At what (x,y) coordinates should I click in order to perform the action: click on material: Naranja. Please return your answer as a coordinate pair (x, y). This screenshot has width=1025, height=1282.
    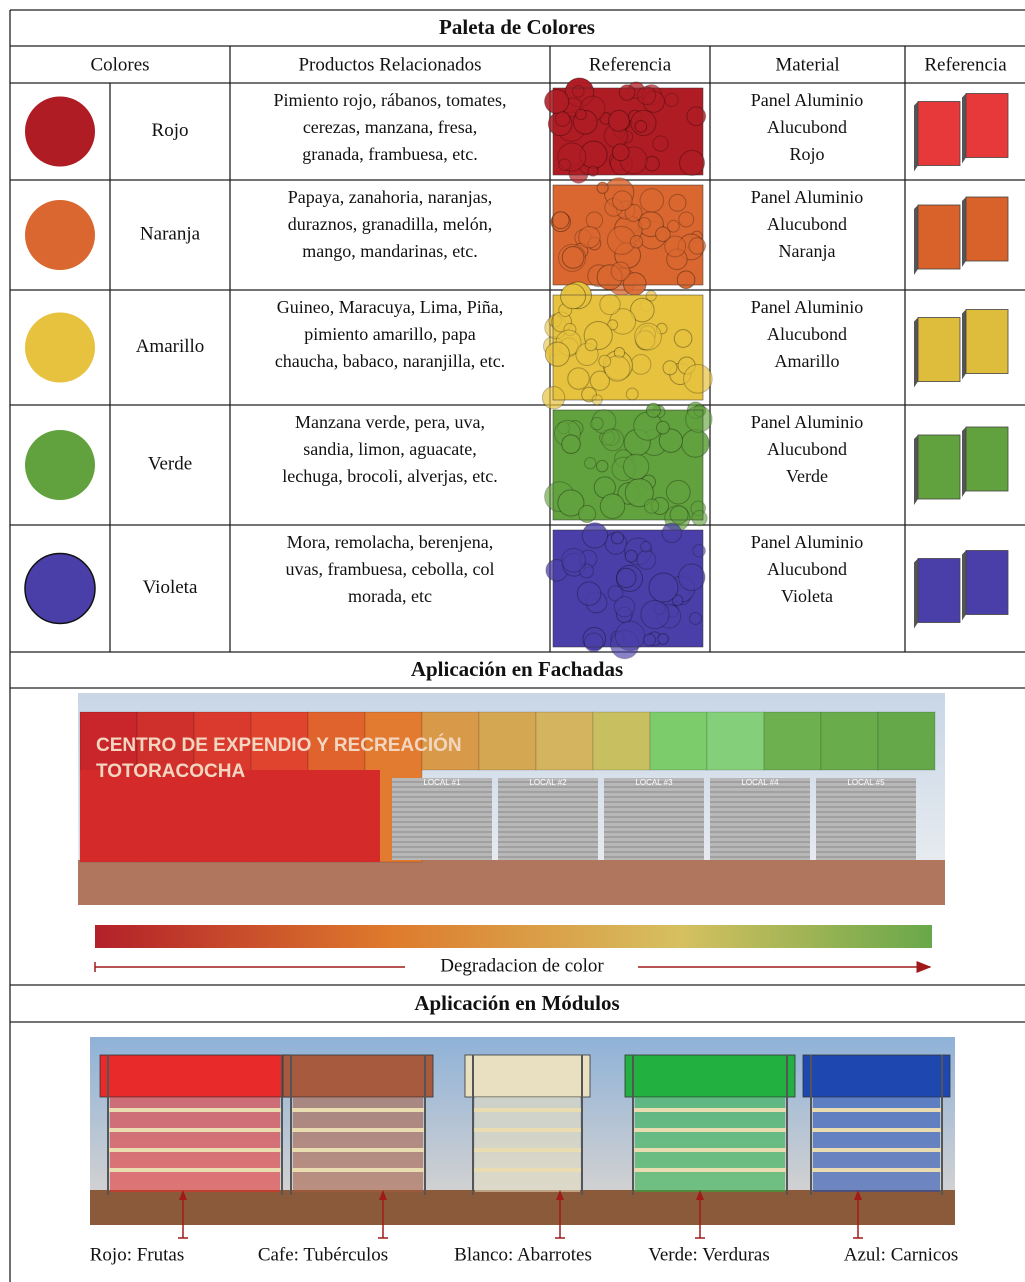
    Looking at the image, I should click on (807, 251).